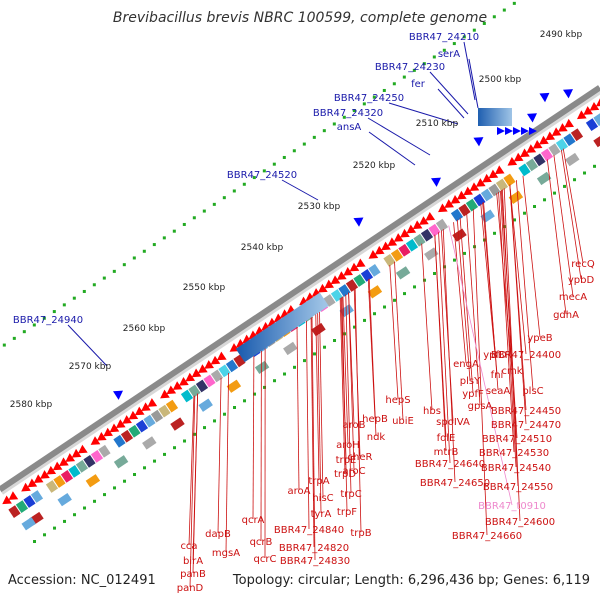 This screenshot has width=600, height=600. What do you see at coordinates (193, 574) in the screenshot?
I see `reverse-gene-label: panB` at bounding box center [193, 574].